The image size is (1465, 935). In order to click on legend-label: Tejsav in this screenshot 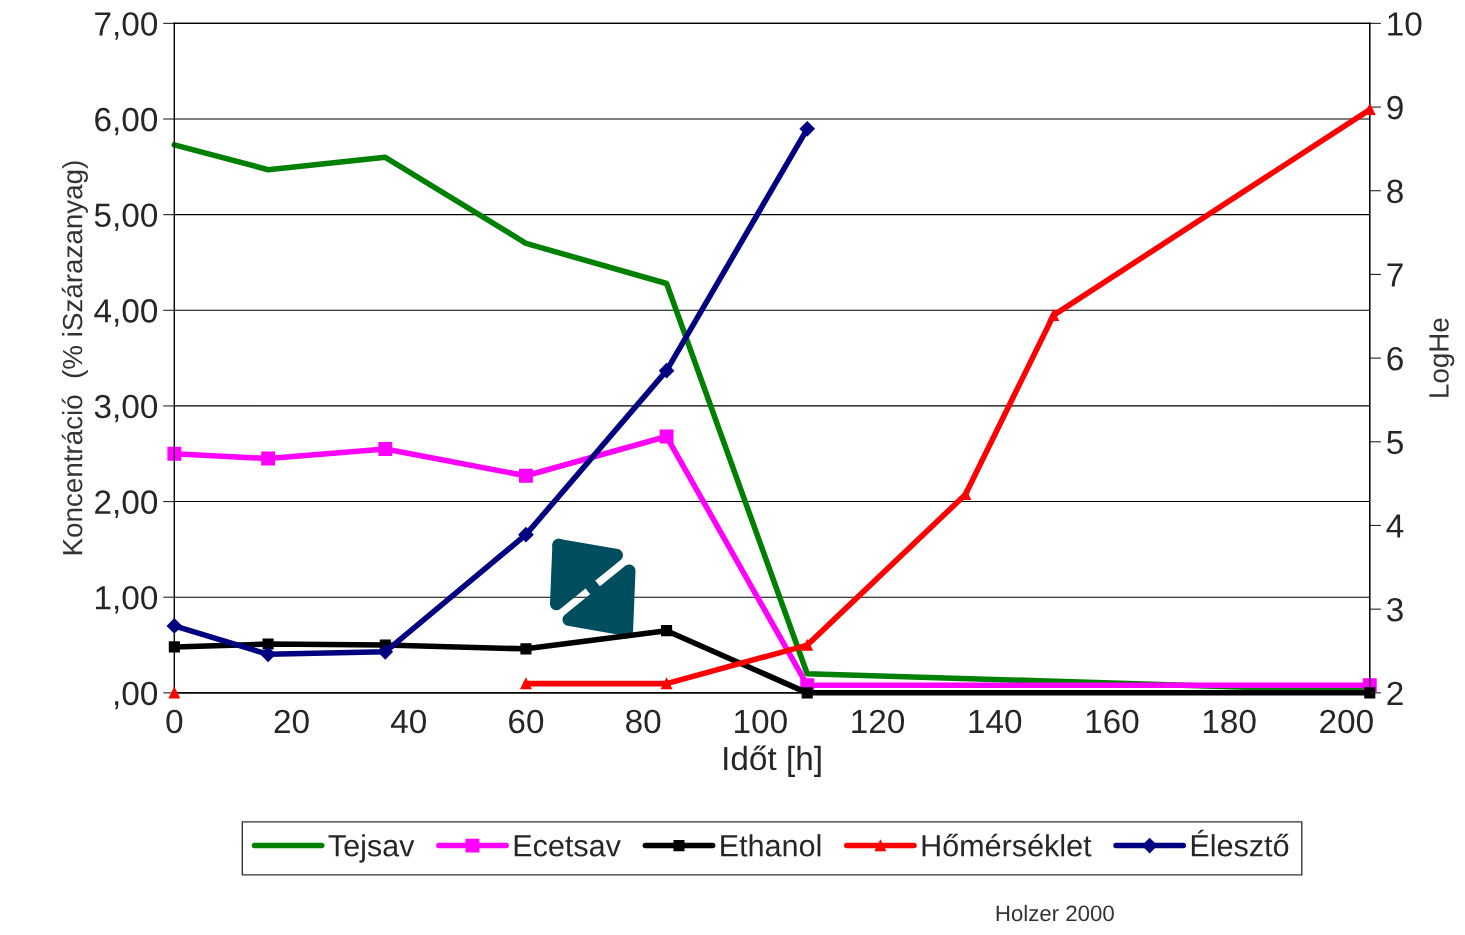, I will do `click(371, 848)`.